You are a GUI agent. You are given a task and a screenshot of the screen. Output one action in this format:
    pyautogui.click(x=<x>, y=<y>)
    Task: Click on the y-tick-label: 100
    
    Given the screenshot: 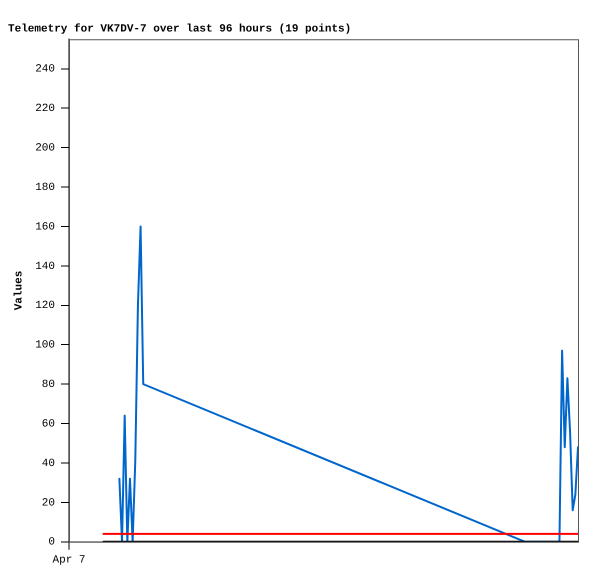 What is the action you would take?
    pyautogui.click(x=45, y=346)
    